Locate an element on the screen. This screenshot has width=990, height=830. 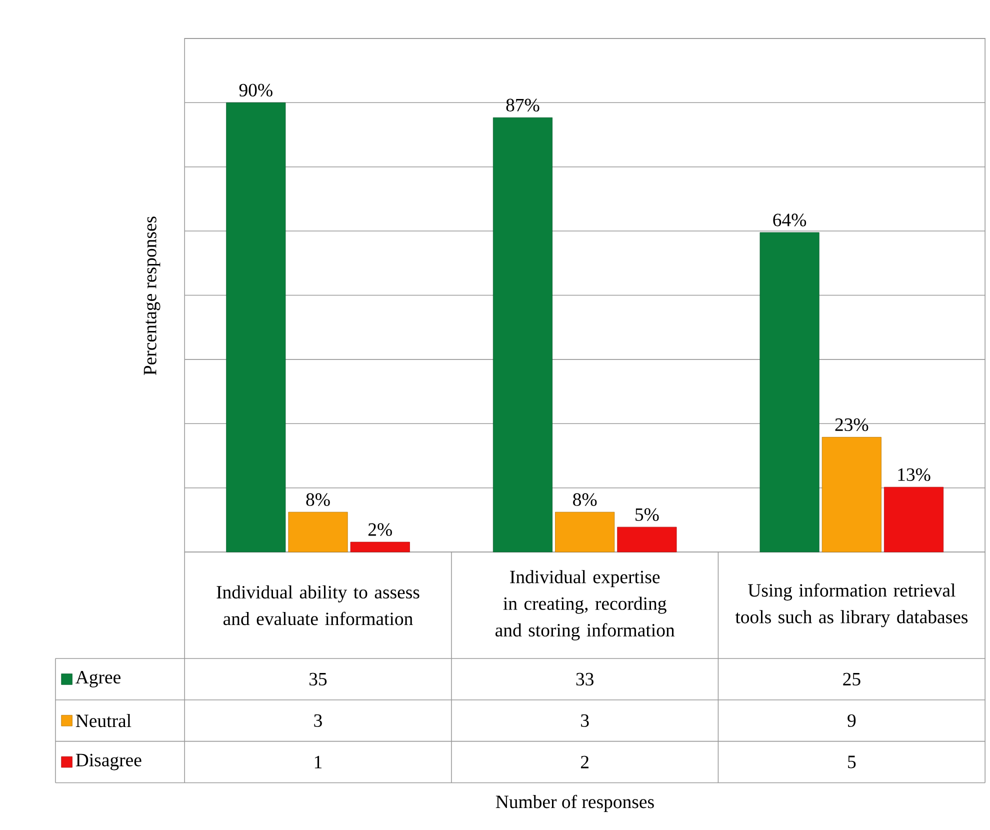
data-label: 5% is located at coordinates (647, 514).